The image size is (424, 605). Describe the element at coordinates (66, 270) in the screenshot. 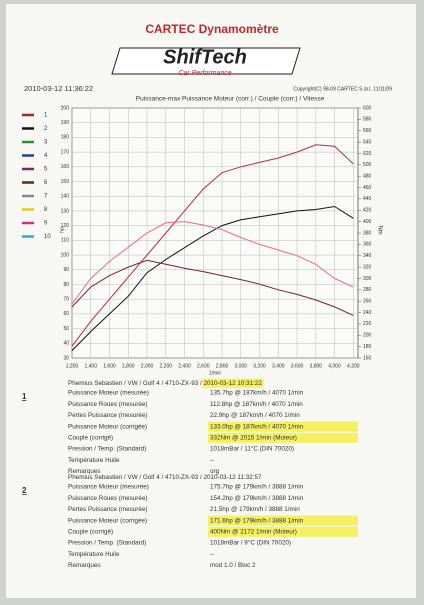

I see `y-tick-label: 90` at that location.